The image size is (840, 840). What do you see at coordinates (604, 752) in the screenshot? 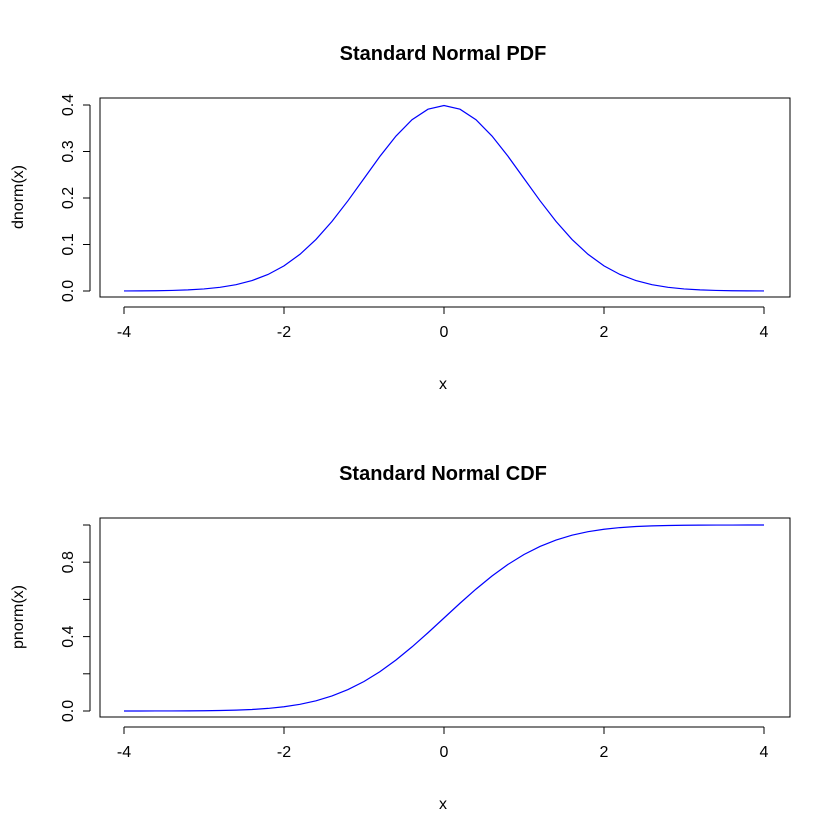
I see `cdf-x-tick-label: 2` at bounding box center [604, 752].